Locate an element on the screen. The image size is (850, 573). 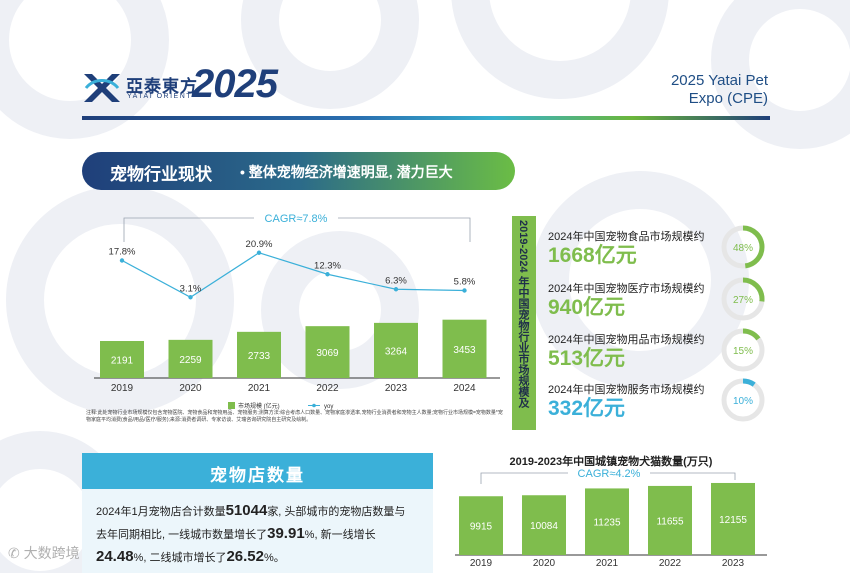
yoy-label: 17.8% is located at coordinates (122, 252).